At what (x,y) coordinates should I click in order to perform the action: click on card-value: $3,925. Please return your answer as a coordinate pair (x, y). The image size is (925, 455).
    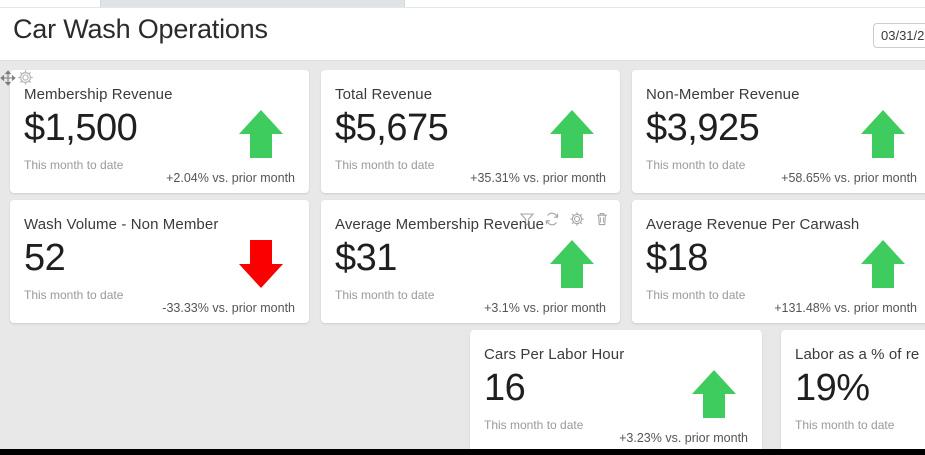
    Looking at the image, I should click on (703, 128).